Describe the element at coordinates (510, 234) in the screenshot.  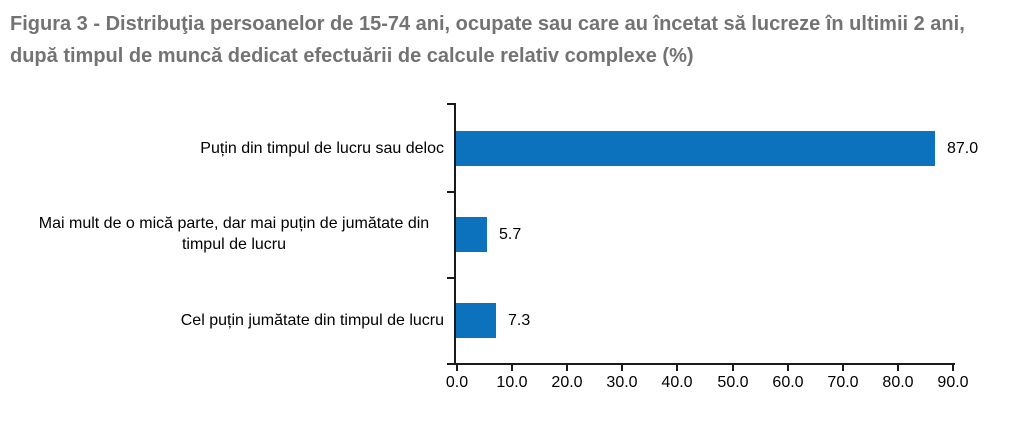
I see `value-label: 5.7` at that location.